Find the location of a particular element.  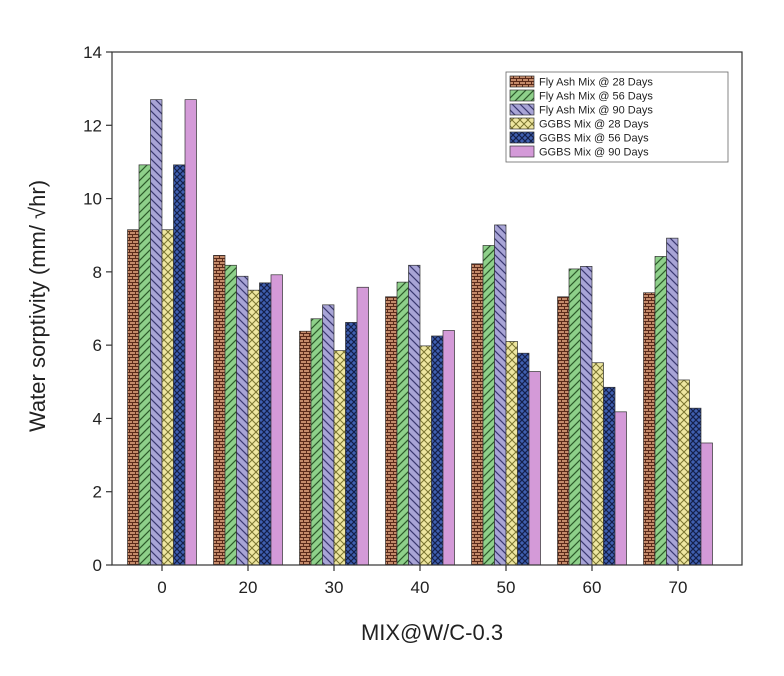

bar-s3-c50 is located at coordinates (500, 395).